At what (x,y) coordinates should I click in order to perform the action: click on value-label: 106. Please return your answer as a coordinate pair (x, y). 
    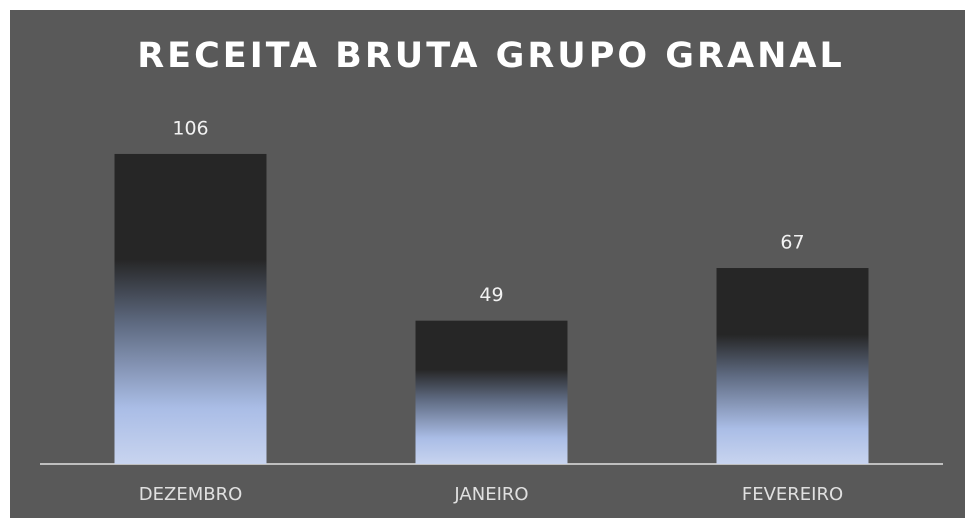
    Looking at the image, I should click on (190, 128).